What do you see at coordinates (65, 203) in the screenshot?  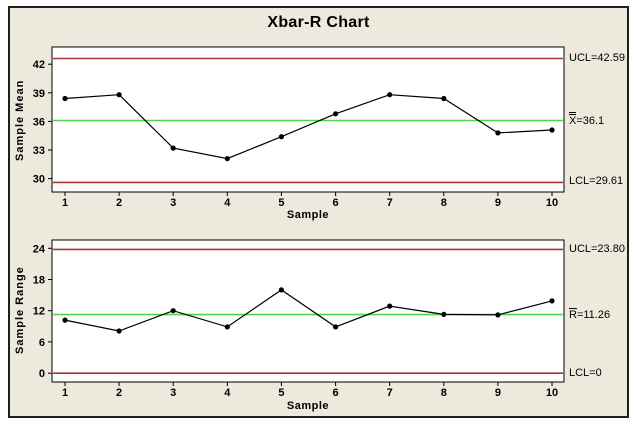 I see `xbar-chart-x-tick-label: 1` at bounding box center [65, 203].